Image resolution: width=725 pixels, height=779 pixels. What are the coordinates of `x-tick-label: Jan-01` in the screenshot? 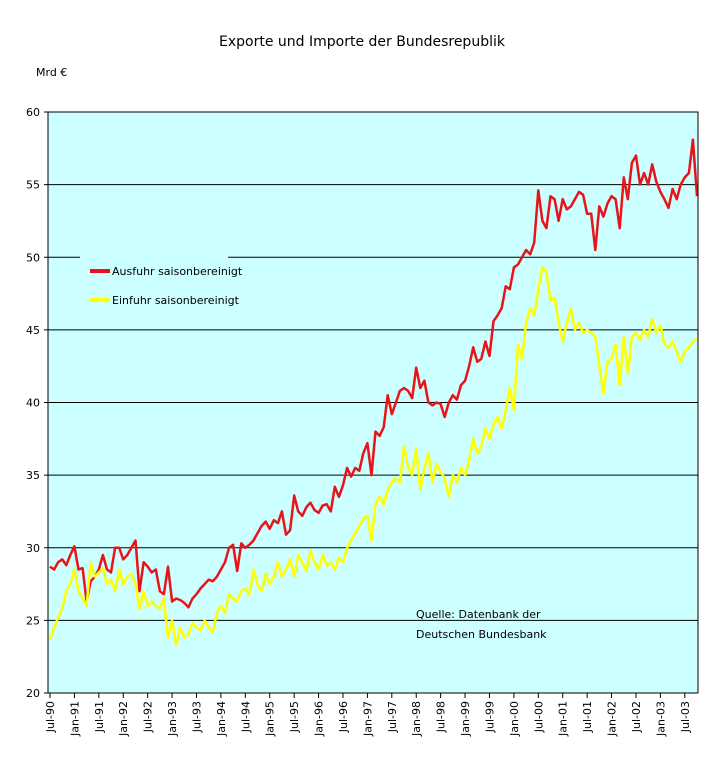 It's located at (563, 719).